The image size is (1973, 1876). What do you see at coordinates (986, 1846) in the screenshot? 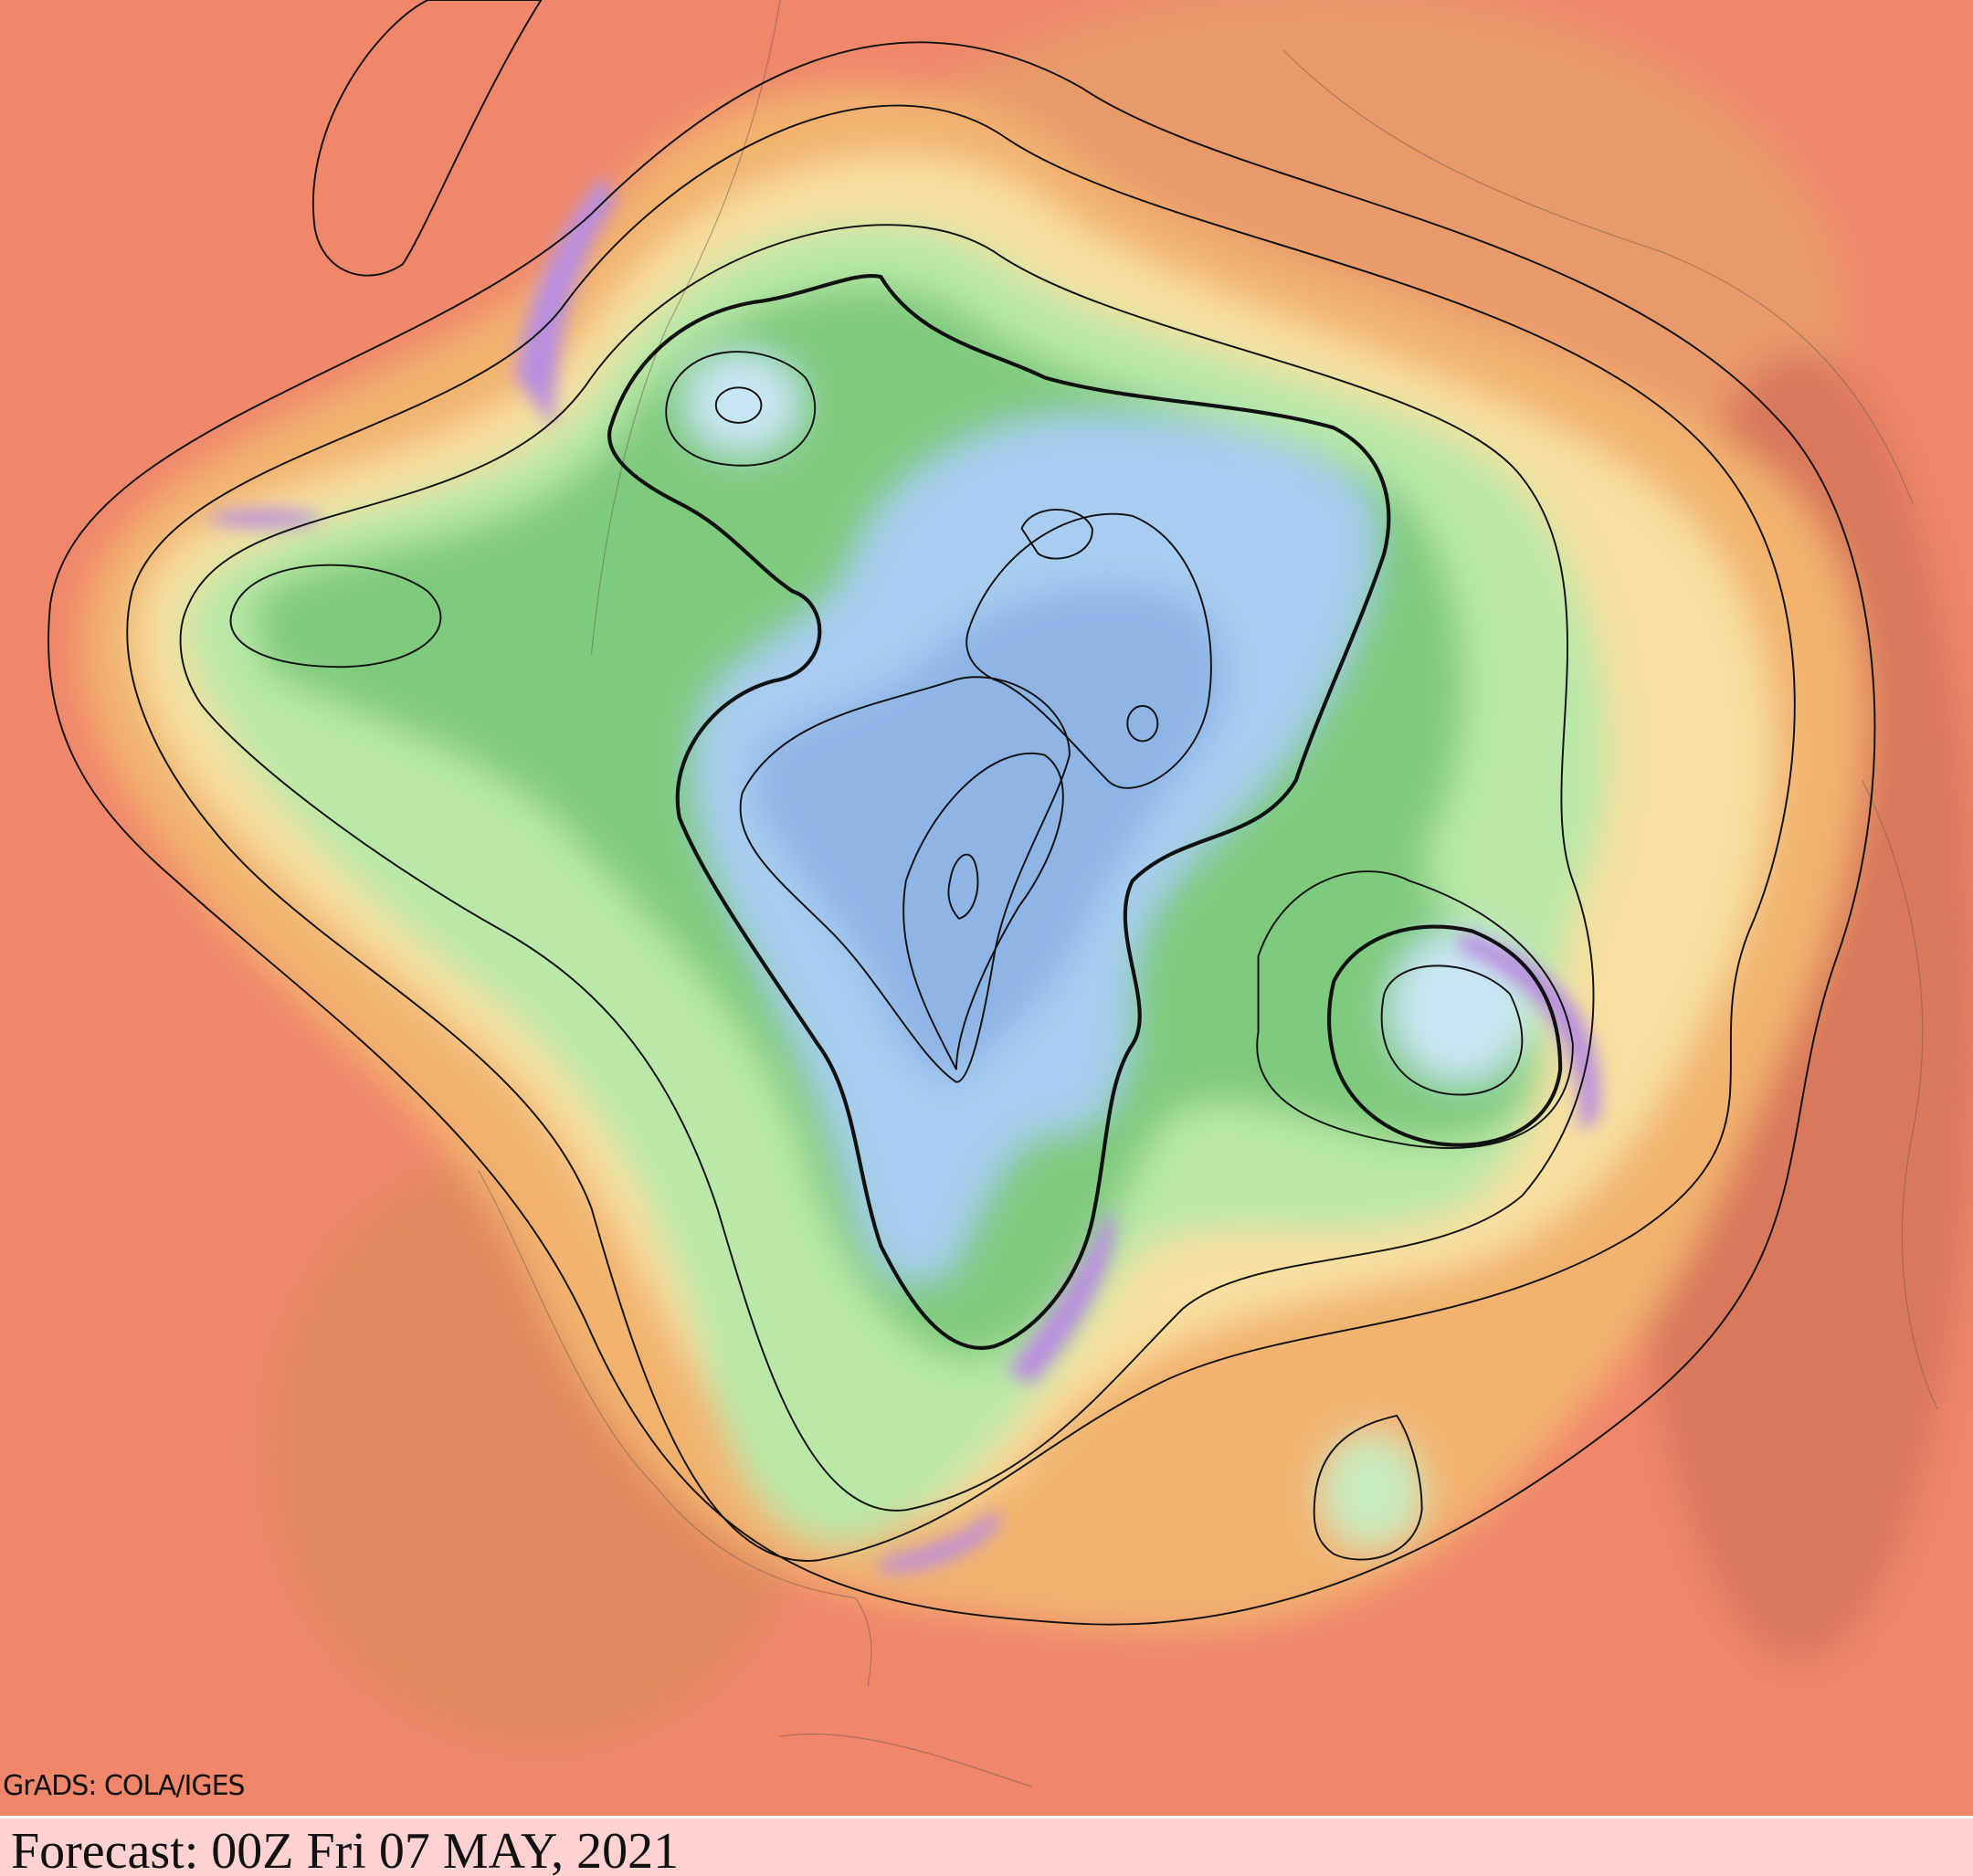
I see `footer-bar: Forecast: 00Z Fri 07 MAY, 2021` at bounding box center [986, 1846].